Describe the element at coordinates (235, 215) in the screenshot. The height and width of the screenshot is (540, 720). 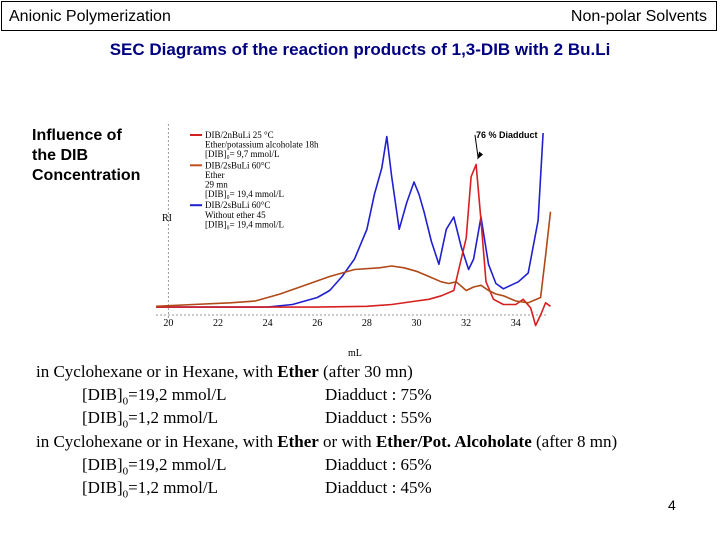
I see `legend-text: Without ether 45` at that location.